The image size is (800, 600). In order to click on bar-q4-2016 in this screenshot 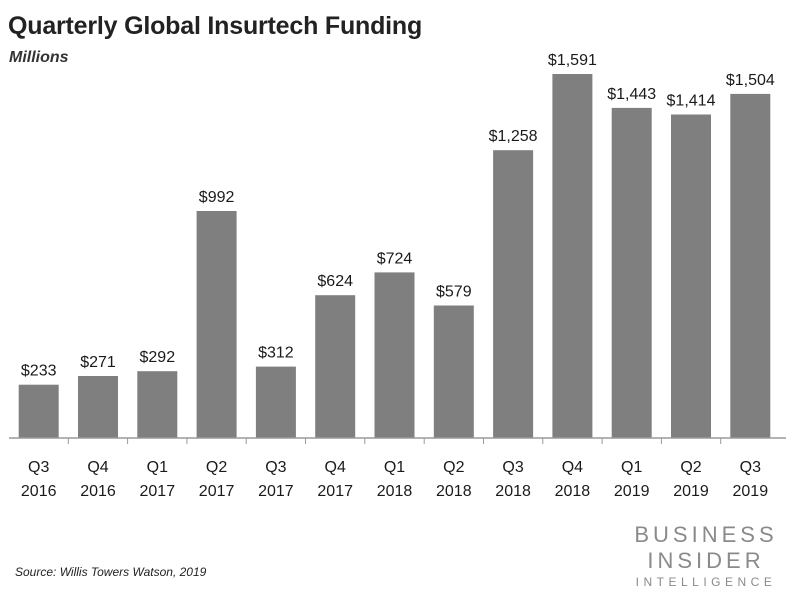, I will do `click(98, 407)`.